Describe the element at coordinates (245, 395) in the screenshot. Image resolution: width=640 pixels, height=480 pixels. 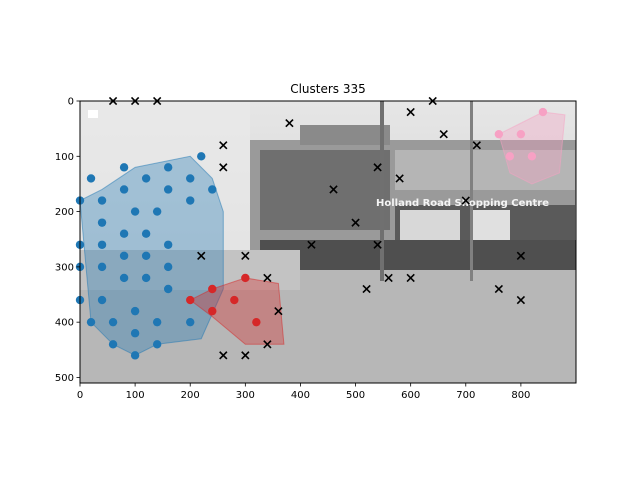
I see `x-tick-label: 300` at that location.